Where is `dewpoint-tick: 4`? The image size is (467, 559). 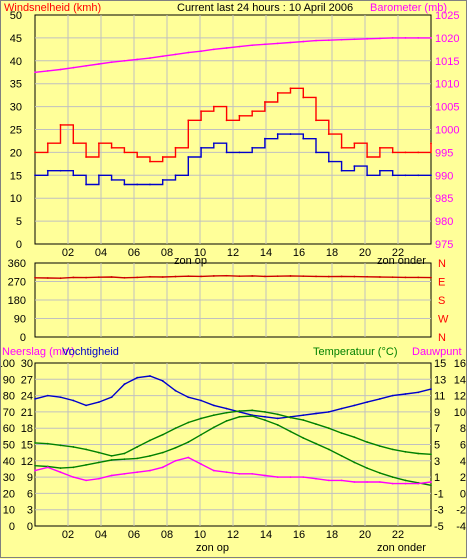
dewpoint-tick: 4 is located at coordinates (463, 462).